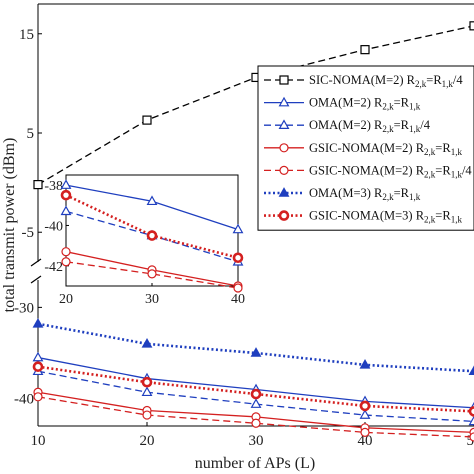  I want to click on legend-entry: OMA(M=3) R2,k=R1,k, so click(342, 194).